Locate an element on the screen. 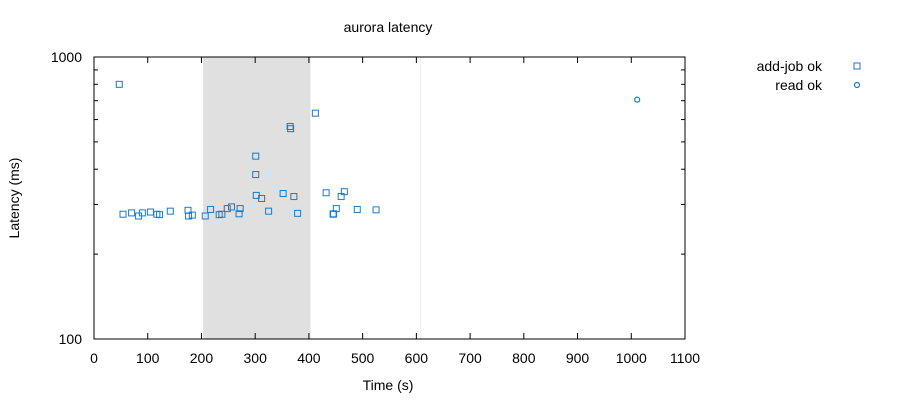 The width and height of the screenshot is (900, 400). y-tick-label: 1000 is located at coordinates (66, 57).